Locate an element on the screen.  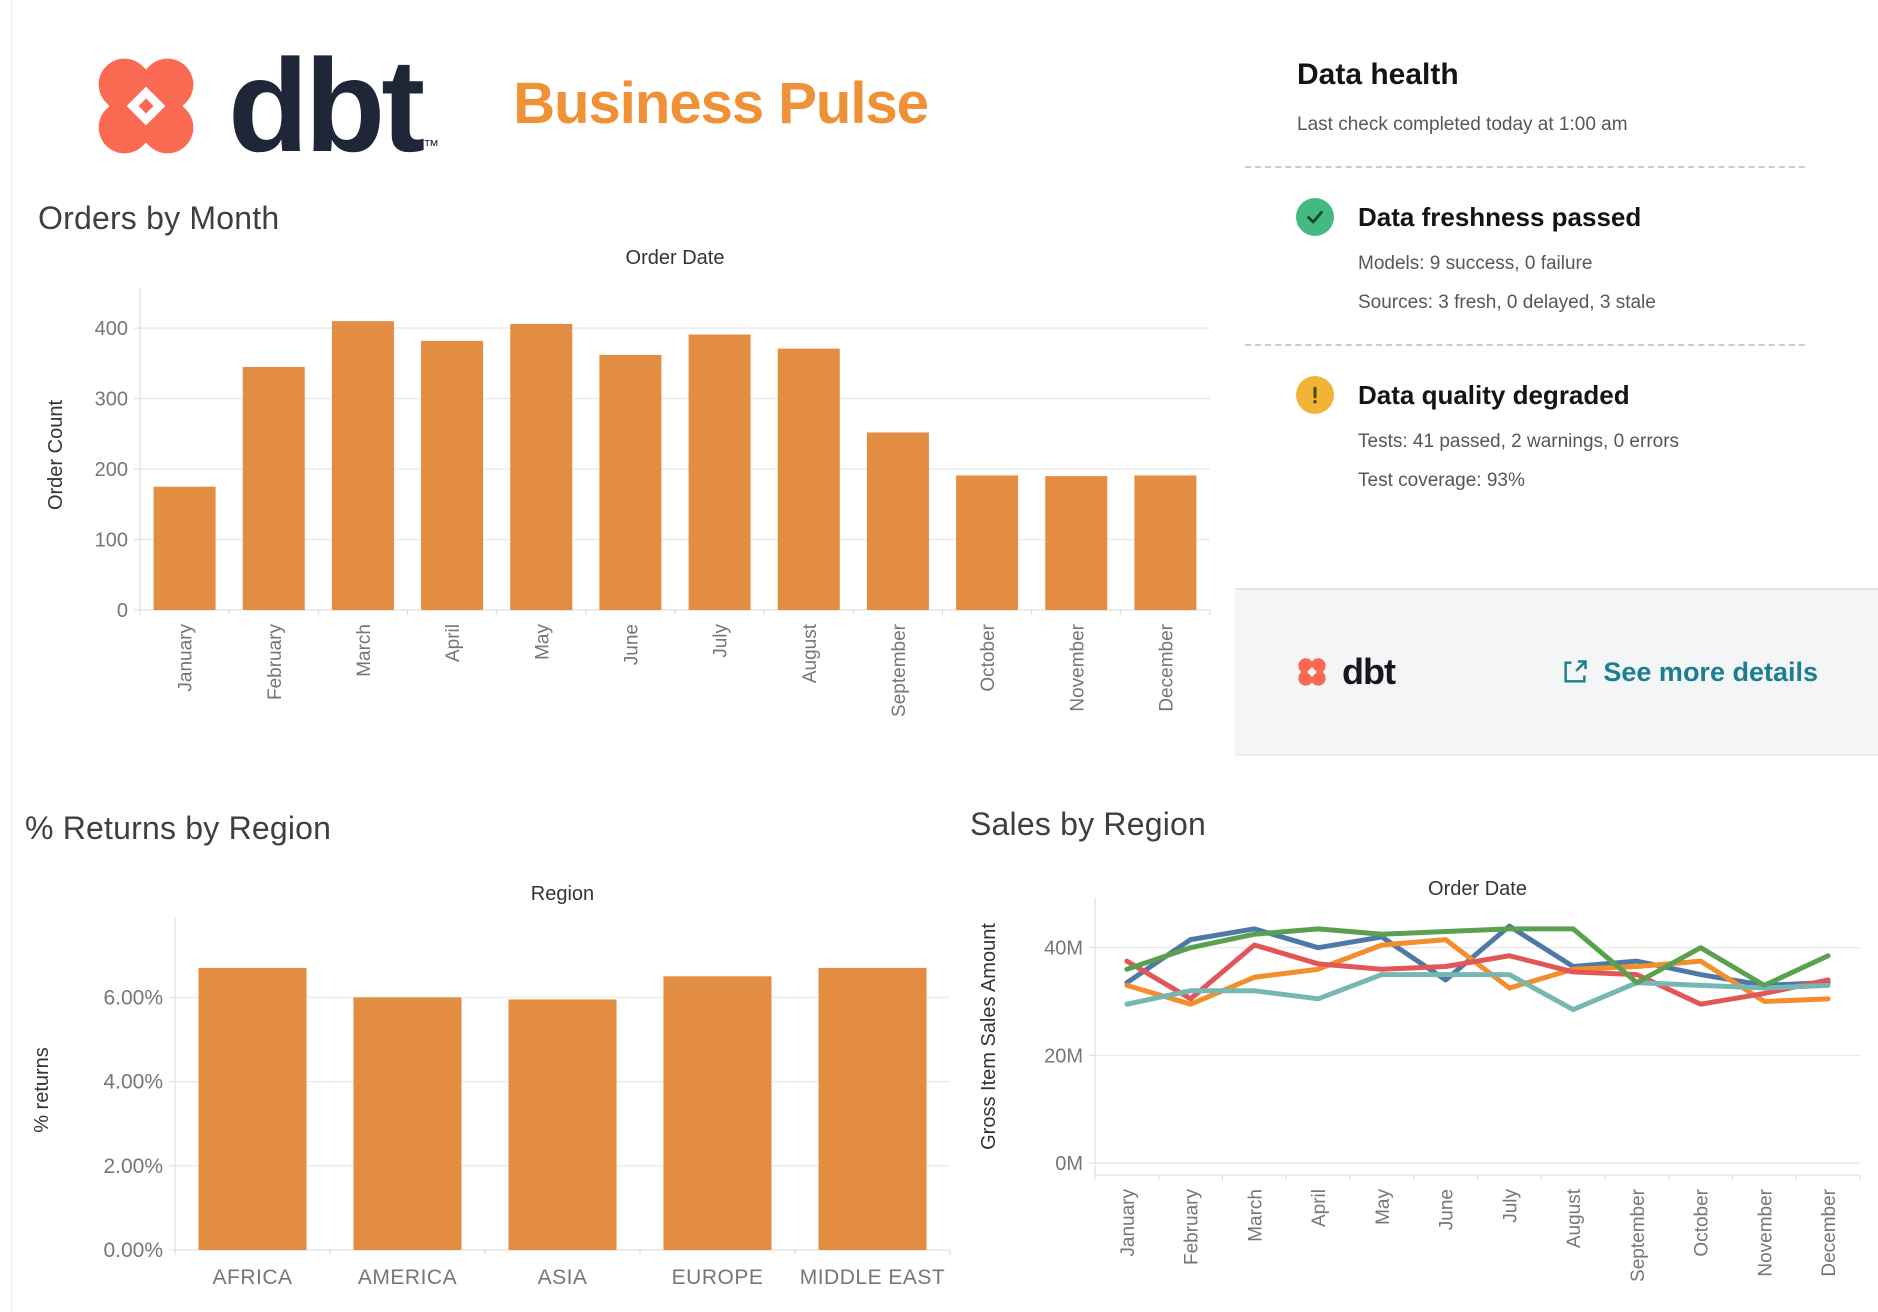
svg-text: 6.00% is located at coordinates (133, 997).